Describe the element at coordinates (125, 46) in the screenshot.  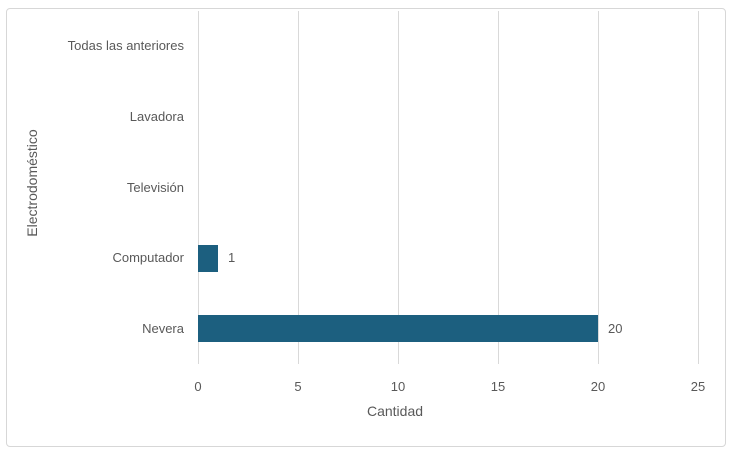
I see `y-category-label-todas-las-anteriores: Todas las anteriores` at that location.